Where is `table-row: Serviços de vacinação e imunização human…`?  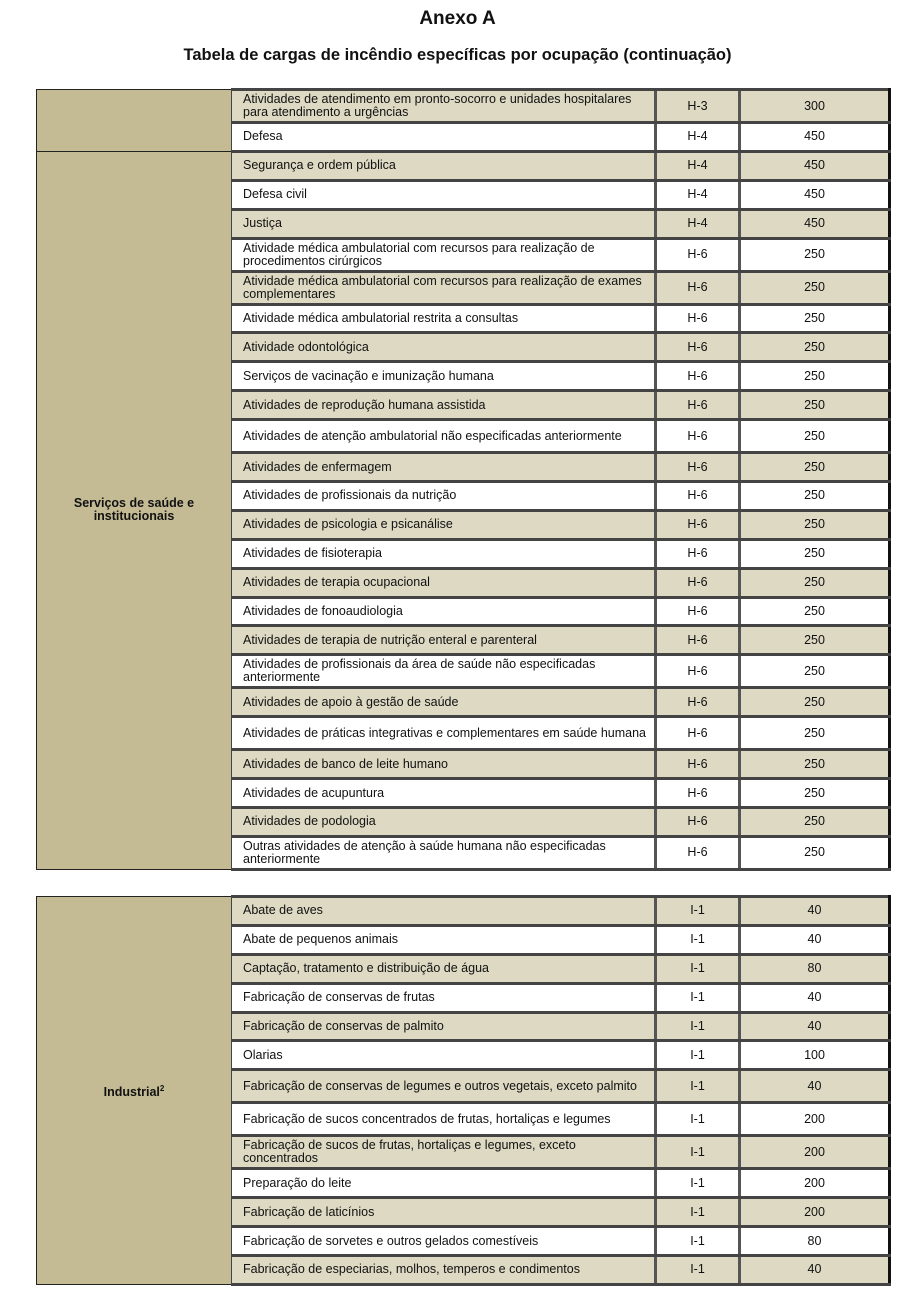 table-row: Serviços de vacinação e imunização human… is located at coordinates (464, 376).